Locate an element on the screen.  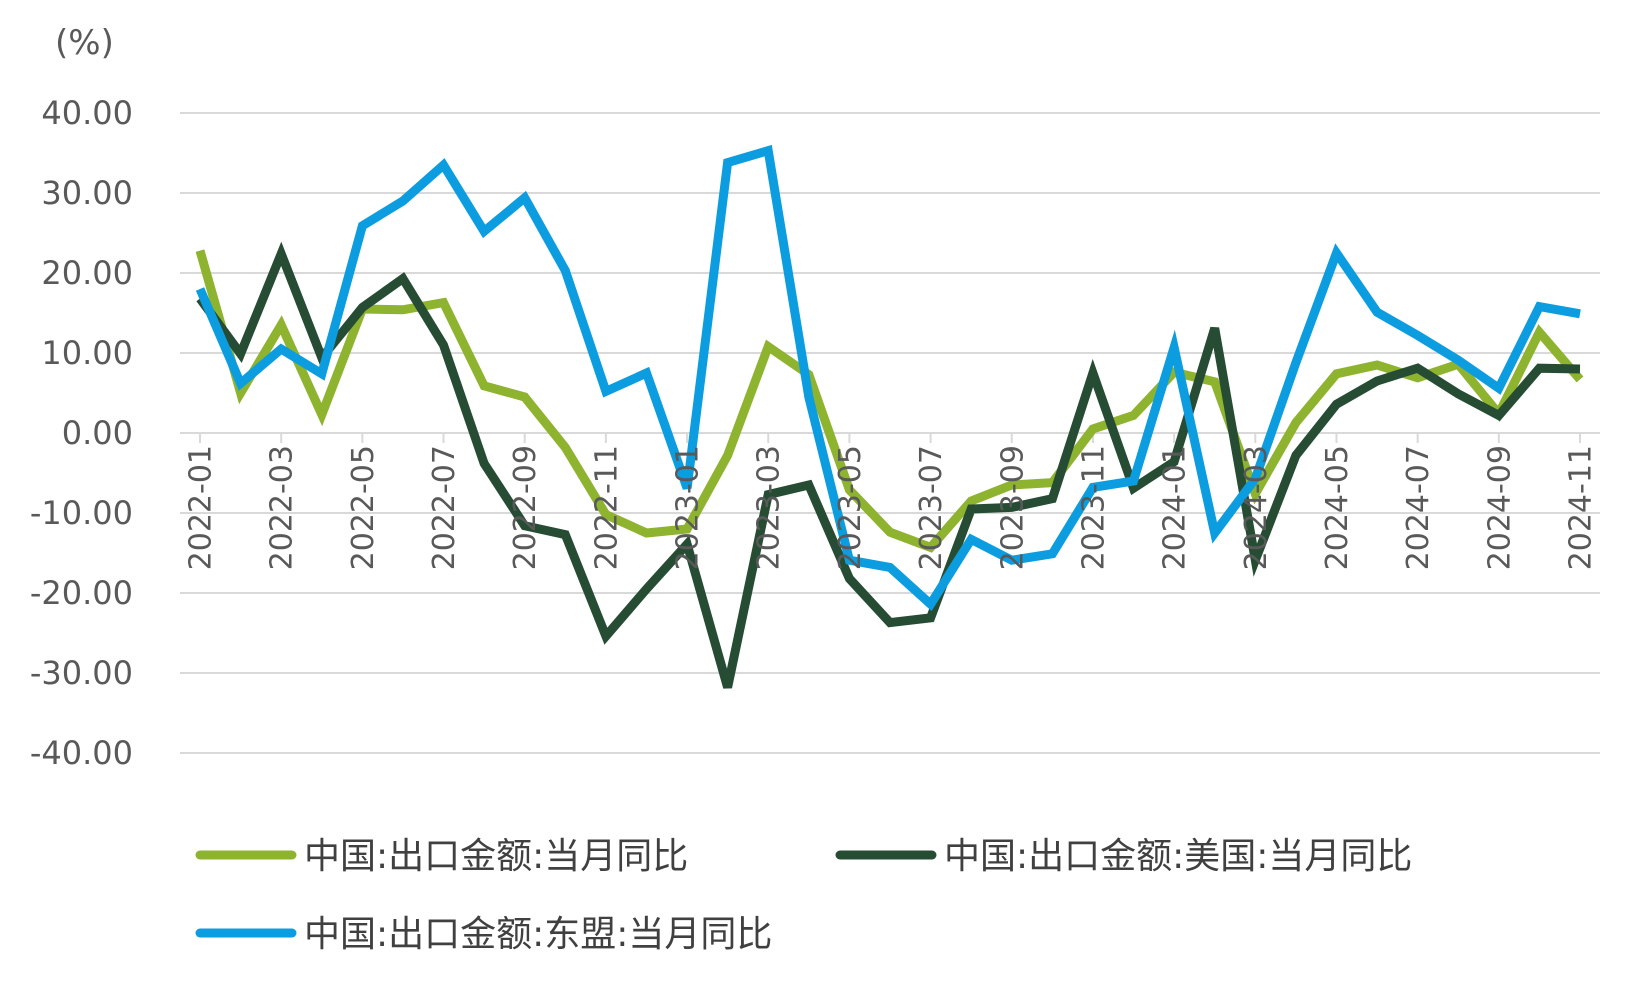
x-tick-label: 2023-03 is located at coordinates (769, 507).